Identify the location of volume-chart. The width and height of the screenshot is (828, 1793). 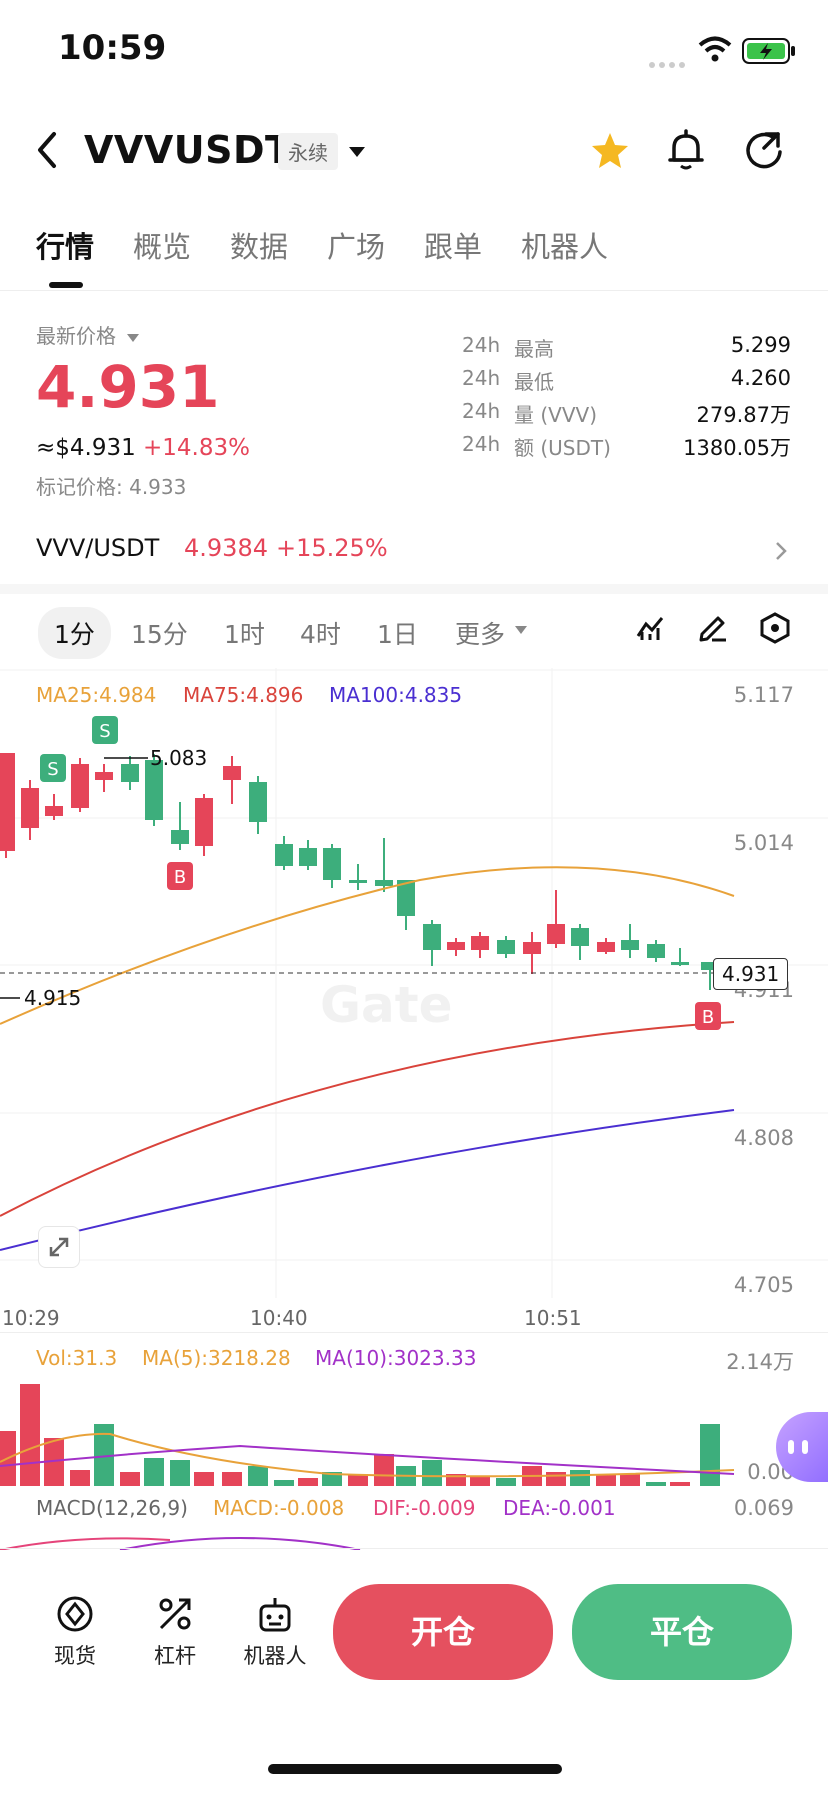
(367, 1435).